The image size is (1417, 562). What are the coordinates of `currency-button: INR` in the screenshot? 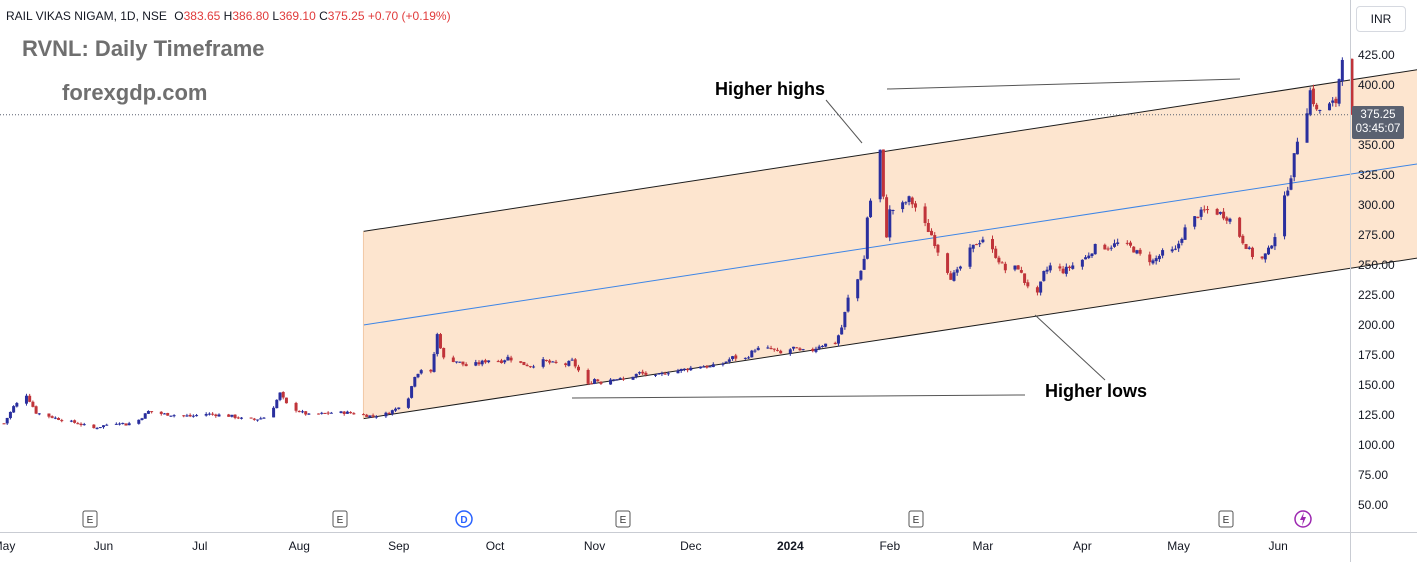 It's located at (1381, 19).